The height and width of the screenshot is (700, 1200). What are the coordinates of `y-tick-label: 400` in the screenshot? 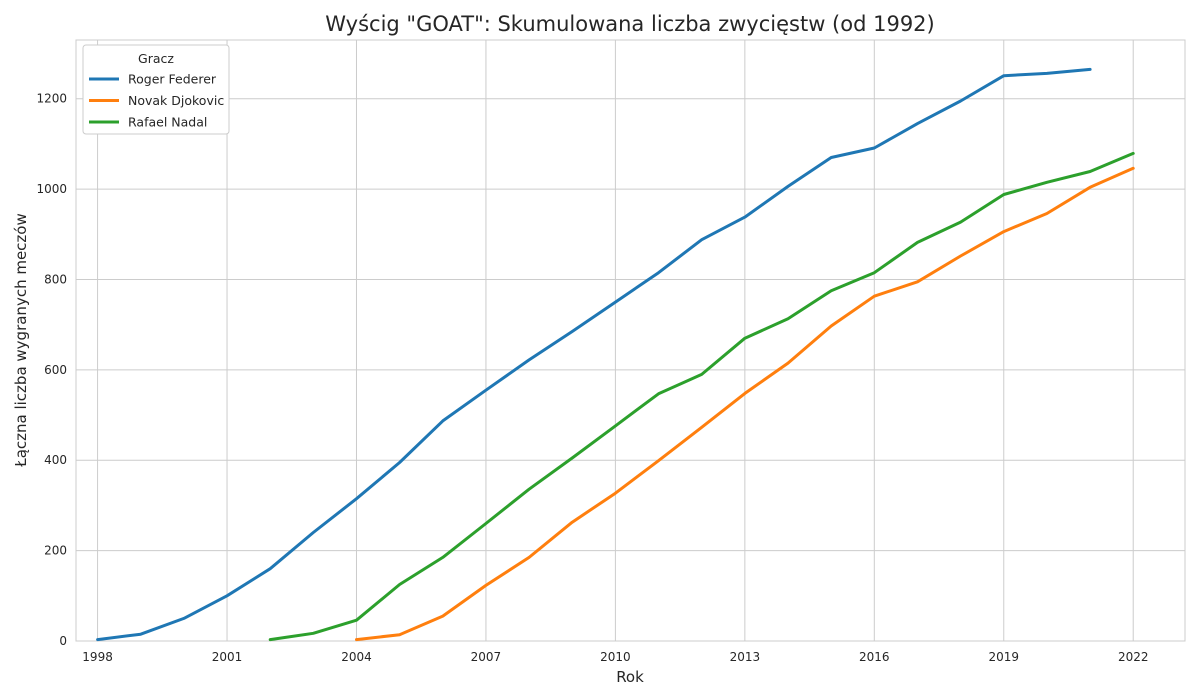 It's located at (55, 460).